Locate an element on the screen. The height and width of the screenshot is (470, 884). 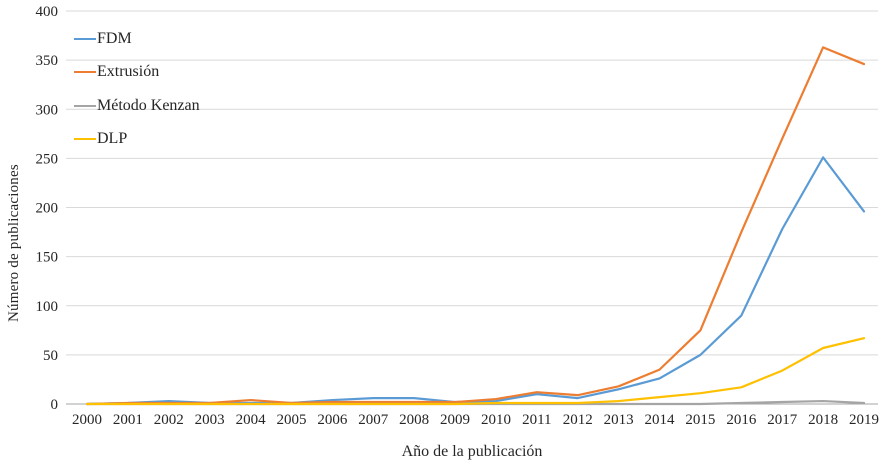
x-tick-label: 2019 is located at coordinates (864, 420).